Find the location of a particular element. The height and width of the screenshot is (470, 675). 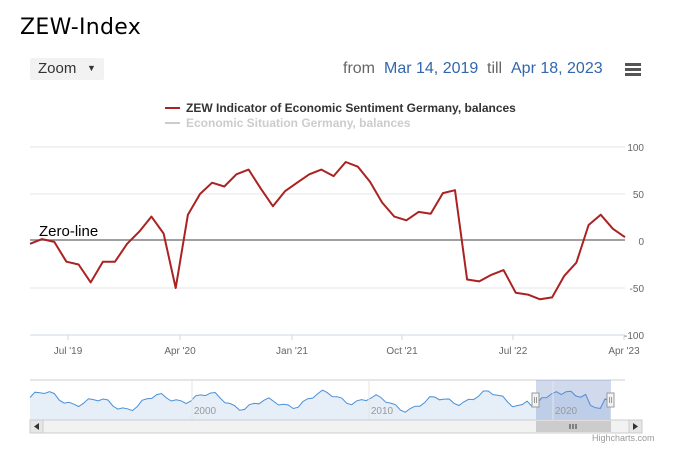

legend-item-situation: Economic Situation Germany, balances is located at coordinates (298, 123).